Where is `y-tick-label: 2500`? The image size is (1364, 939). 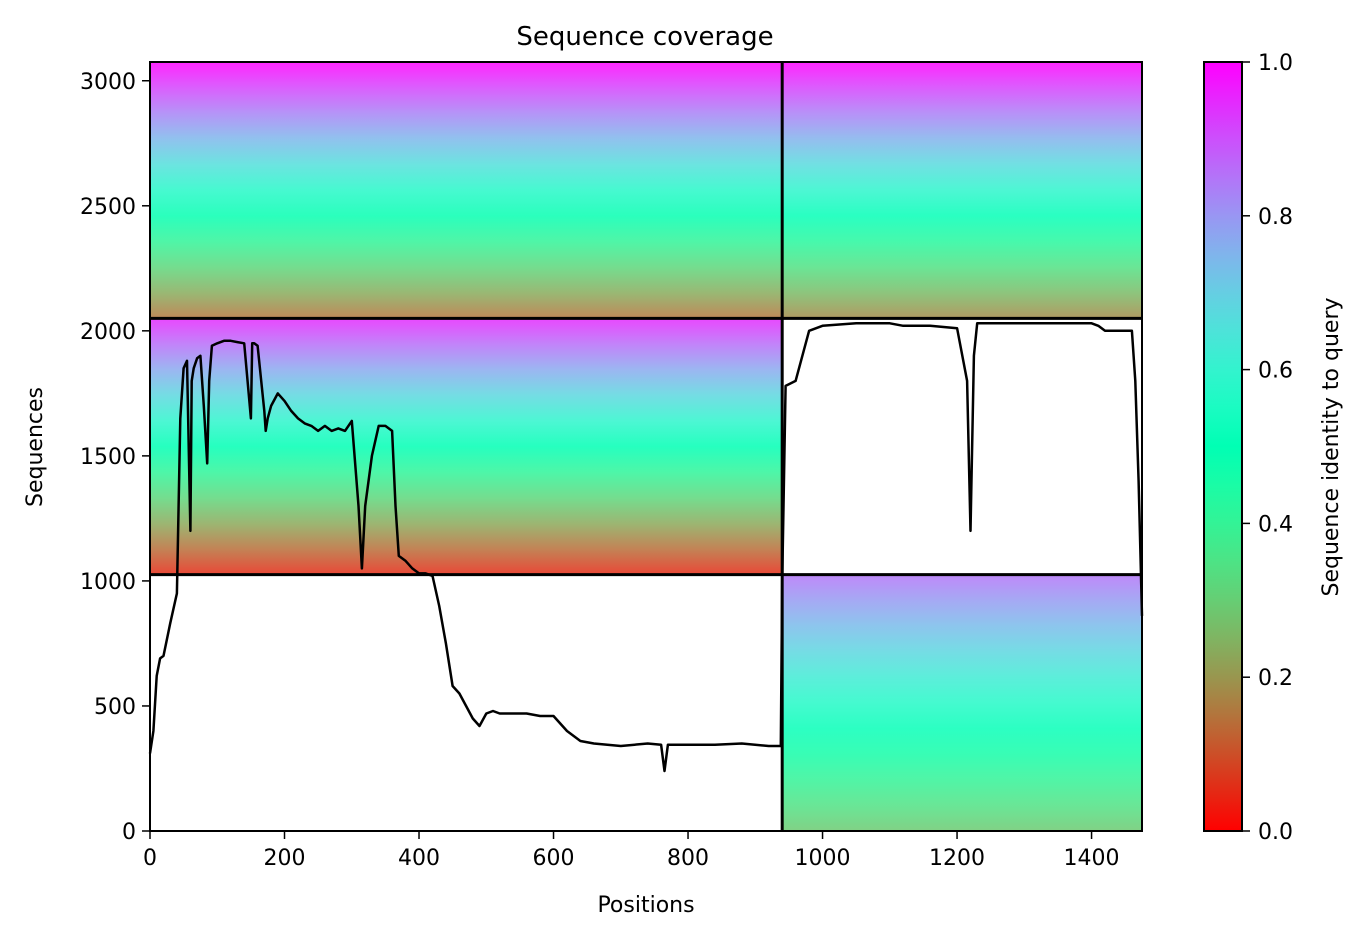 y-tick-label: 2500 is located at coordinates (108, 207).